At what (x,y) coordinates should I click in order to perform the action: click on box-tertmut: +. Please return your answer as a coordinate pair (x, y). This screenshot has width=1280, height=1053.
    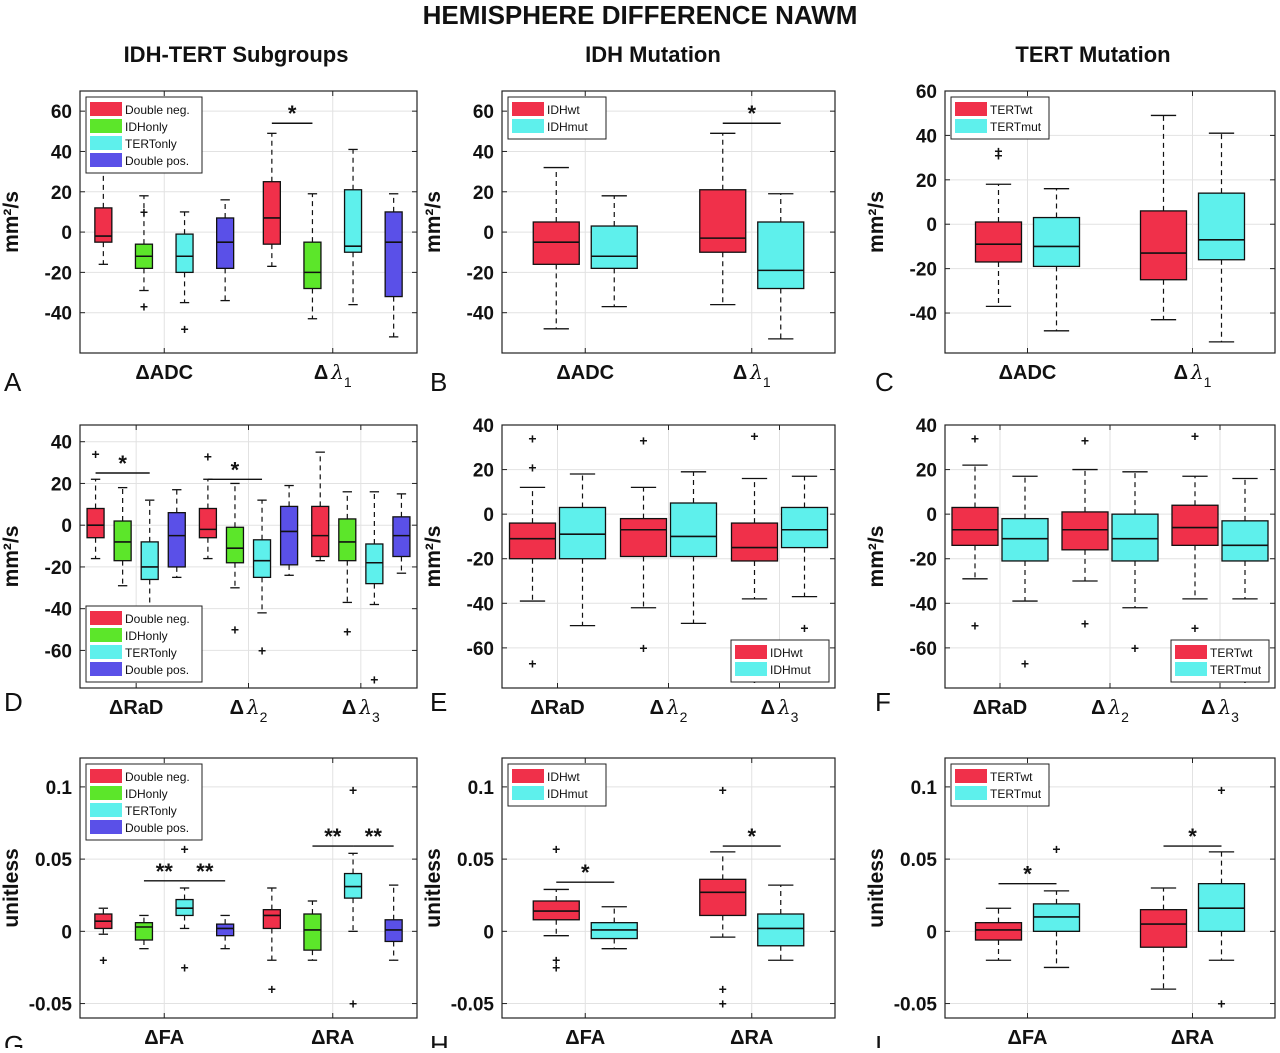
    Looking at the image, I should click on (1135, 563).